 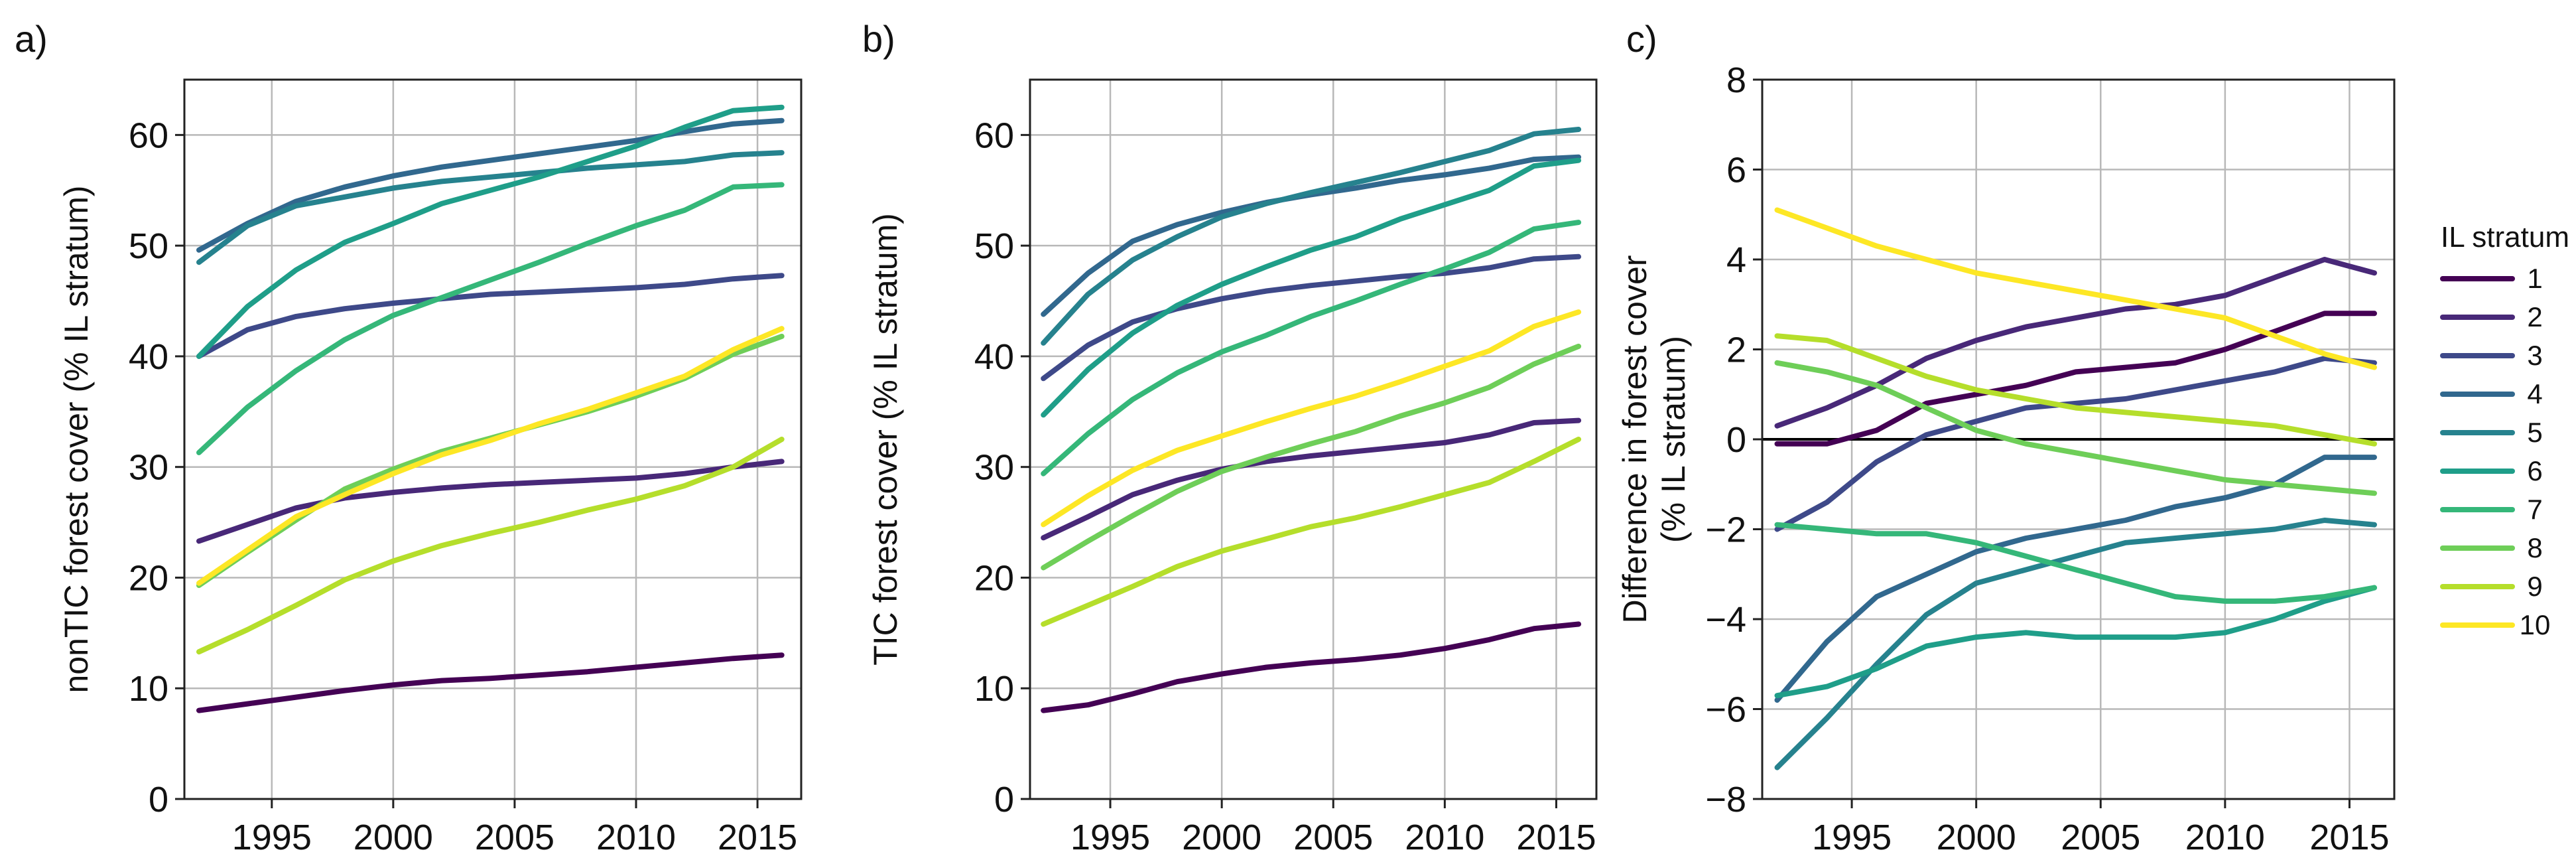 I want to click on panel-label: c), so click(x=1642, y=39).